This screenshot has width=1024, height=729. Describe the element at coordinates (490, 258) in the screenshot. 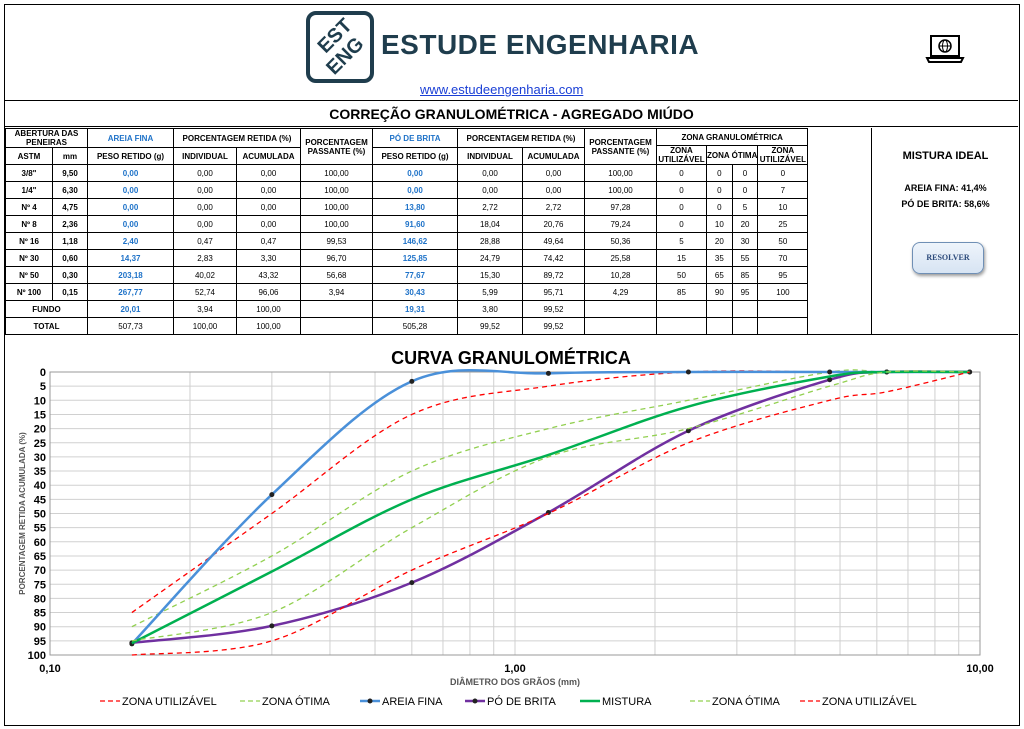

I see `cell-p_ind: 24,79` at that location.